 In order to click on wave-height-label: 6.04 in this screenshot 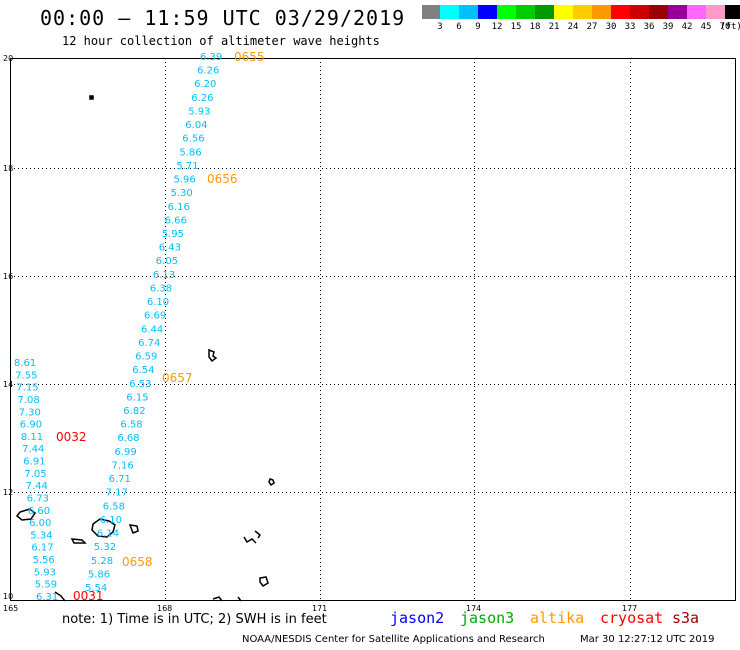, I will do `click(196, 125)`.